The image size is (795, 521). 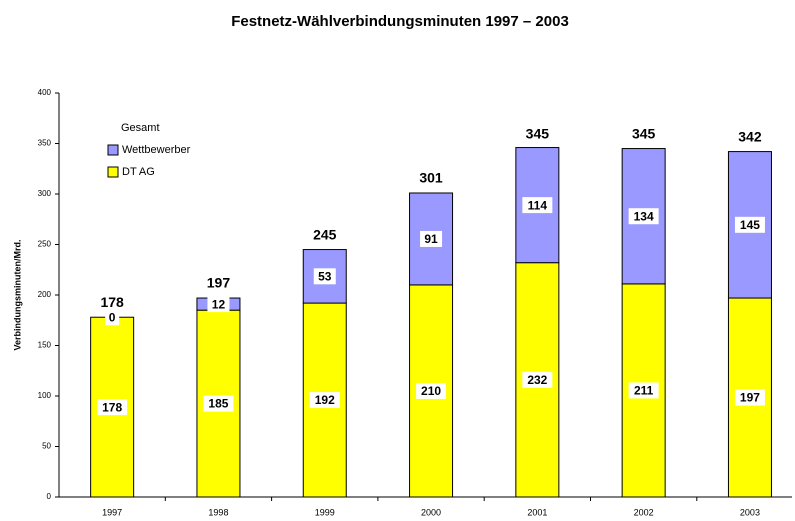 What do you see at coordinates (431, 178) in the screenshot?
I see `total-label: 301` at bounding box center [431, 178].